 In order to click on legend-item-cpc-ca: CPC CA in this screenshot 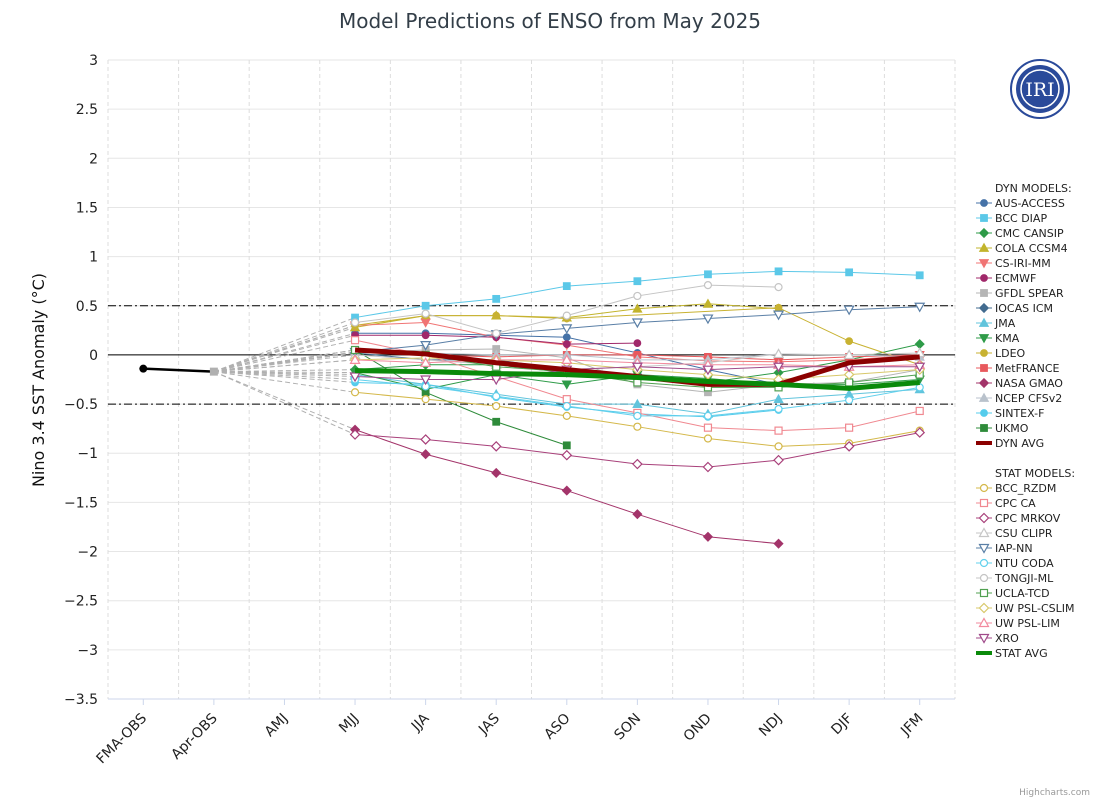, I will do `click(1006, 503)`.